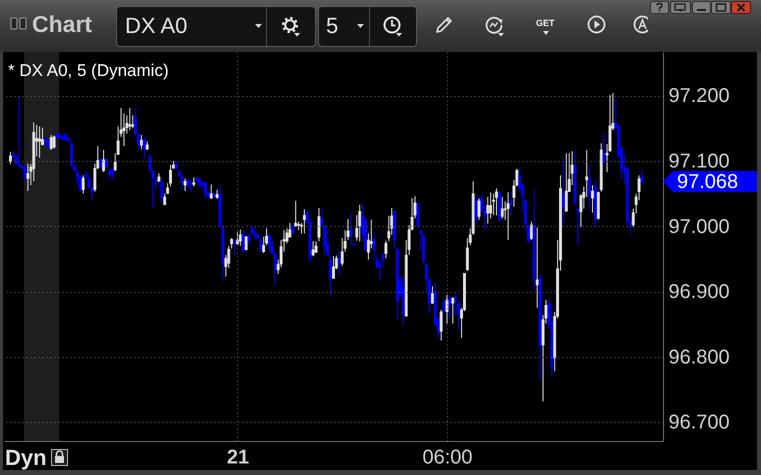  Describe the element at coordinates (545, 23) in the screenshot. I see `text: GET` at that location.